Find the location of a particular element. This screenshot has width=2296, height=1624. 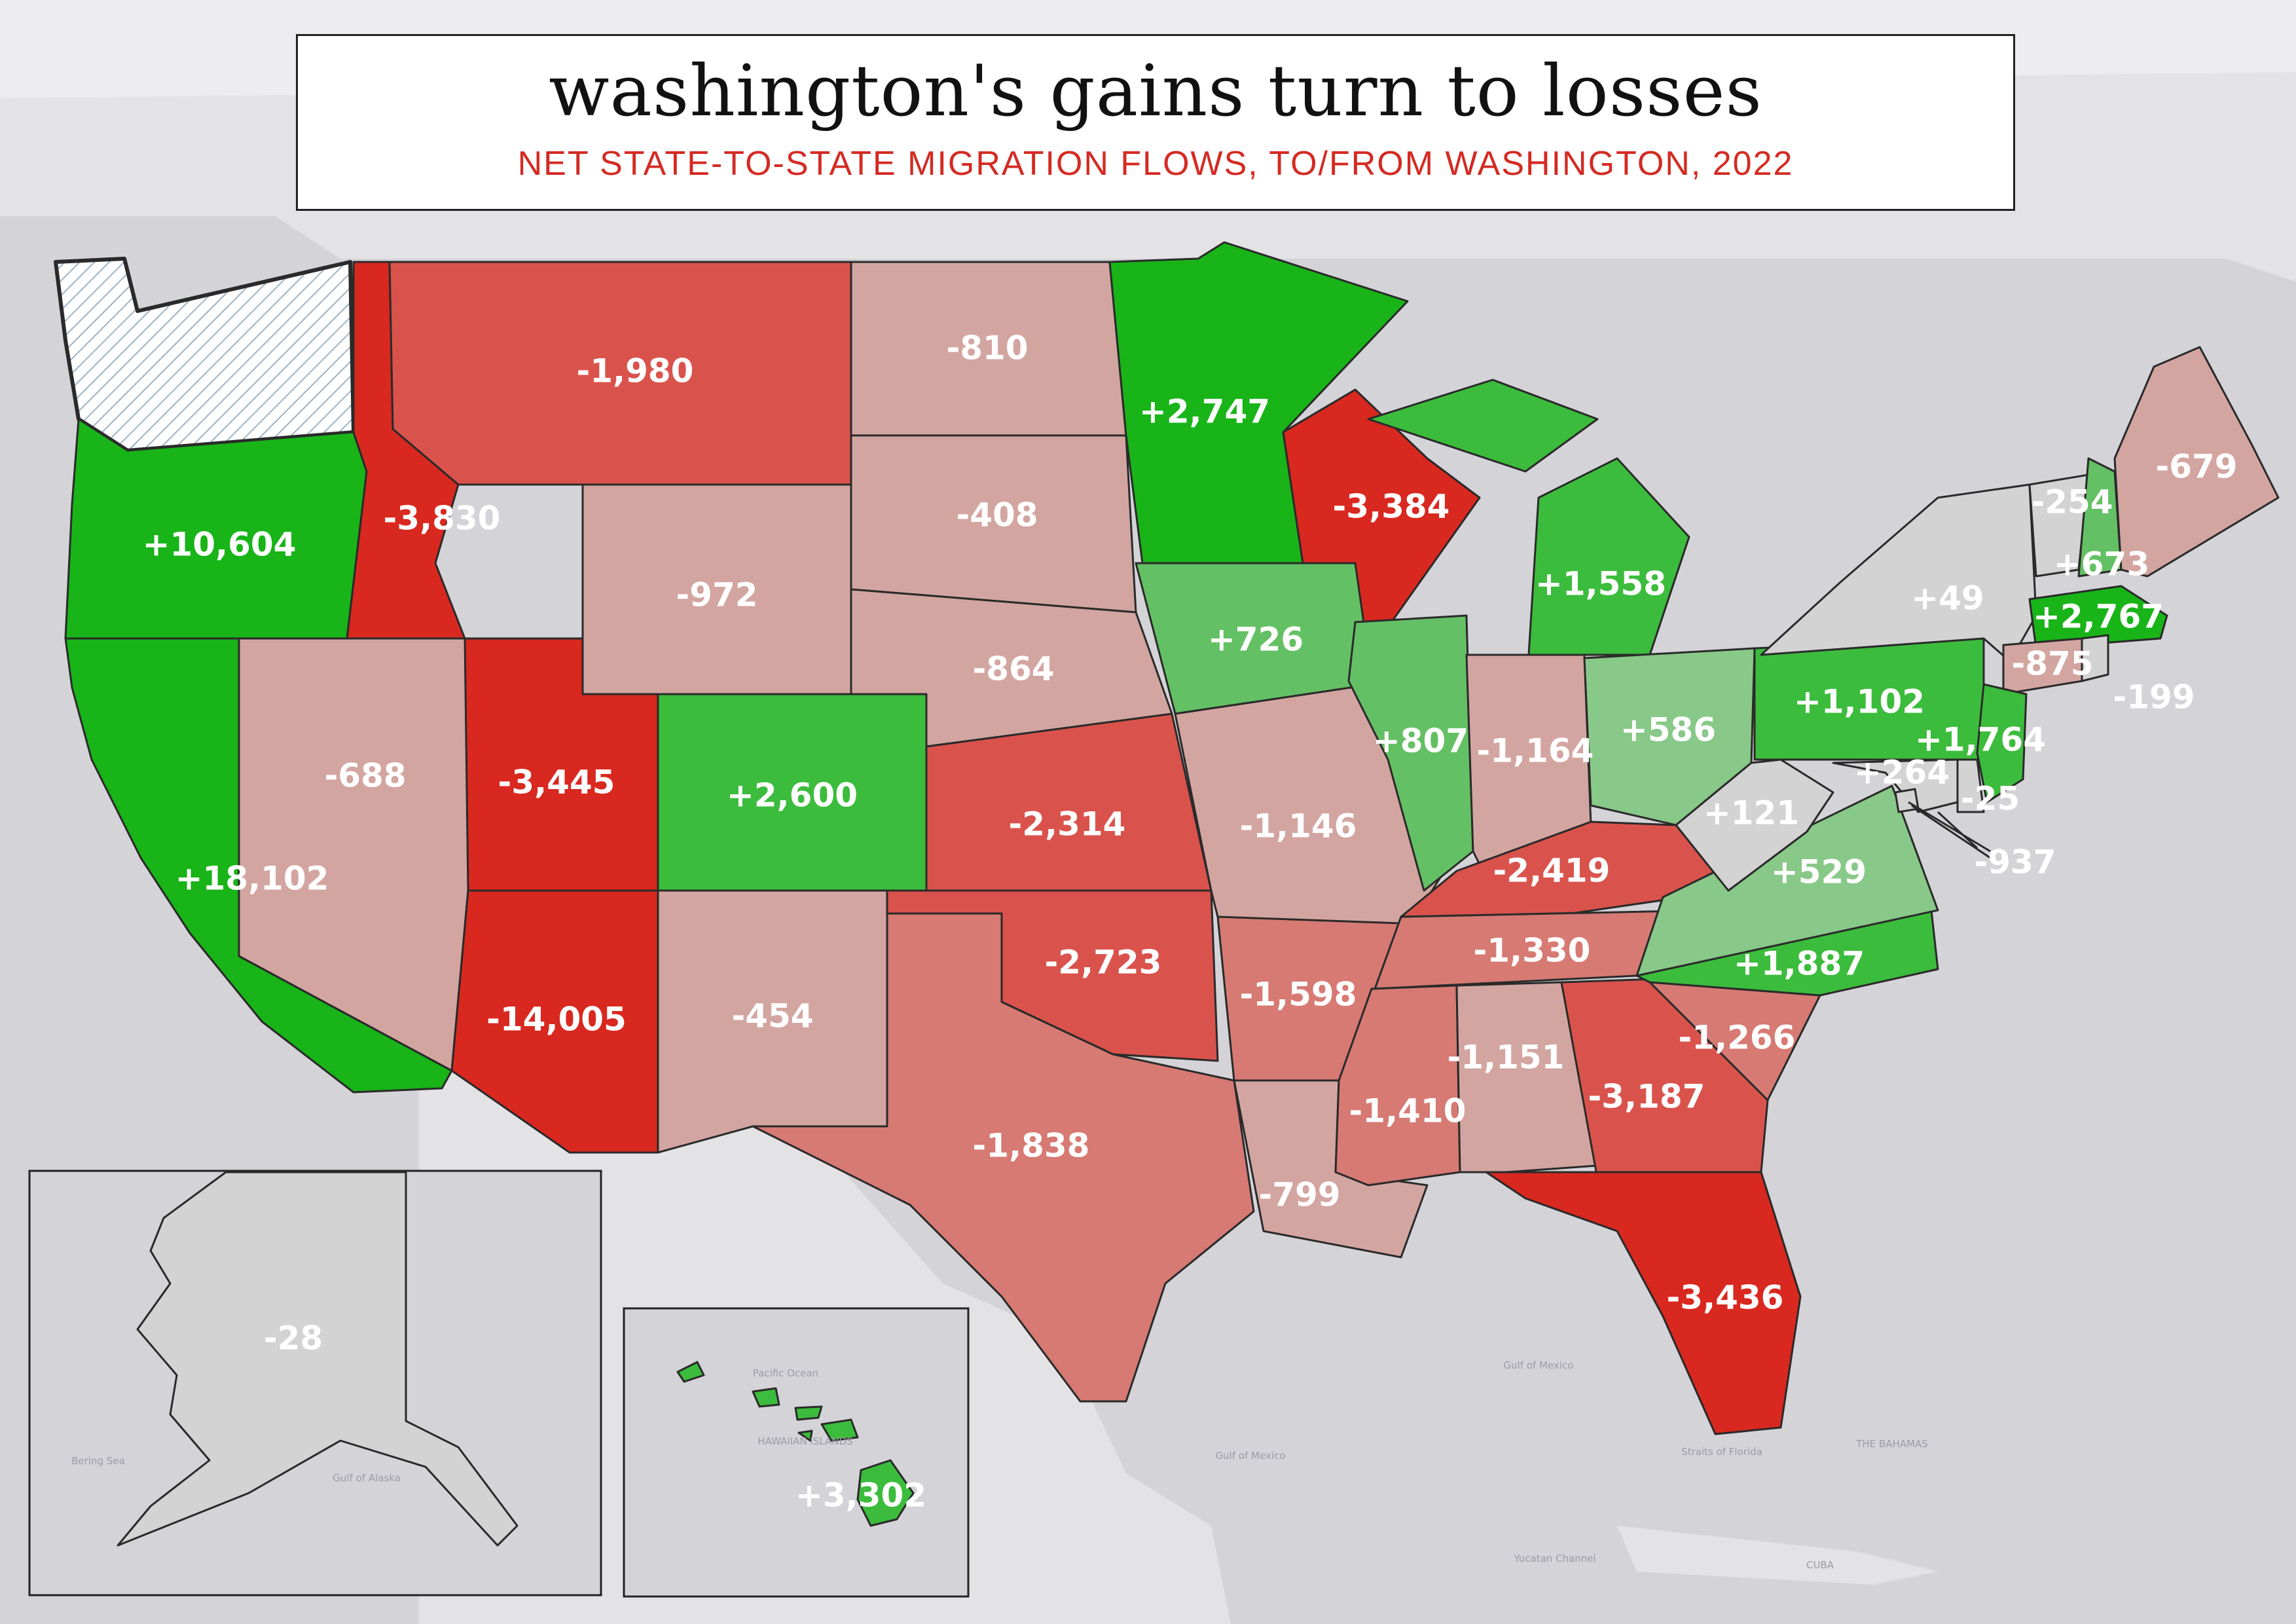

value-IN: -1,164 is located at coordinates (1535, 751).